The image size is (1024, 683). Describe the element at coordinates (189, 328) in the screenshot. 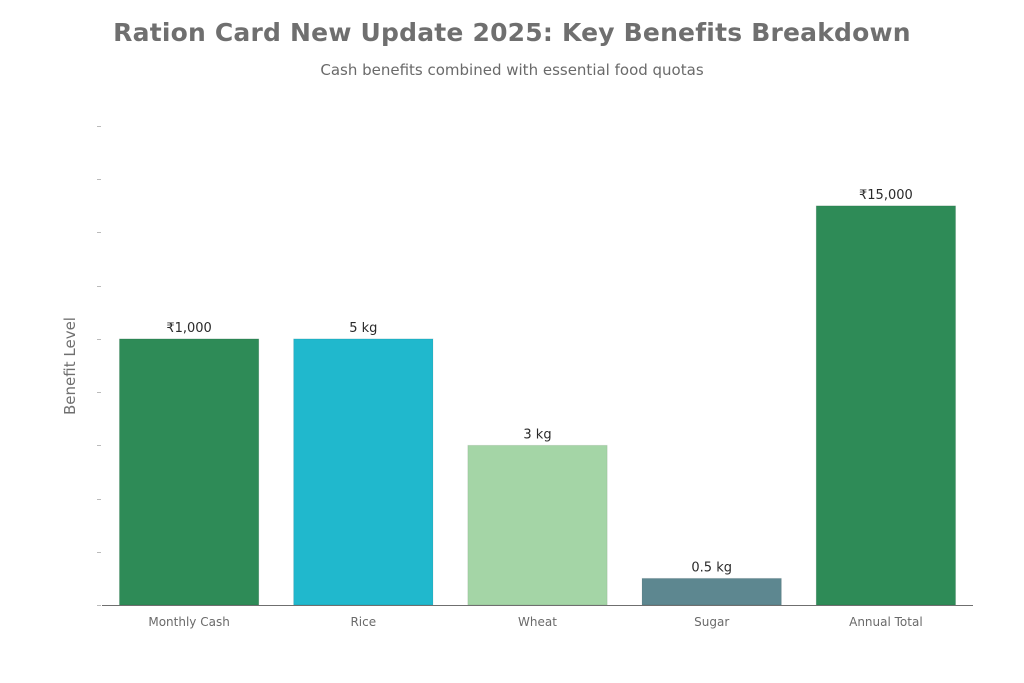

I see `bar-value-label: ₹1,000` at that location.